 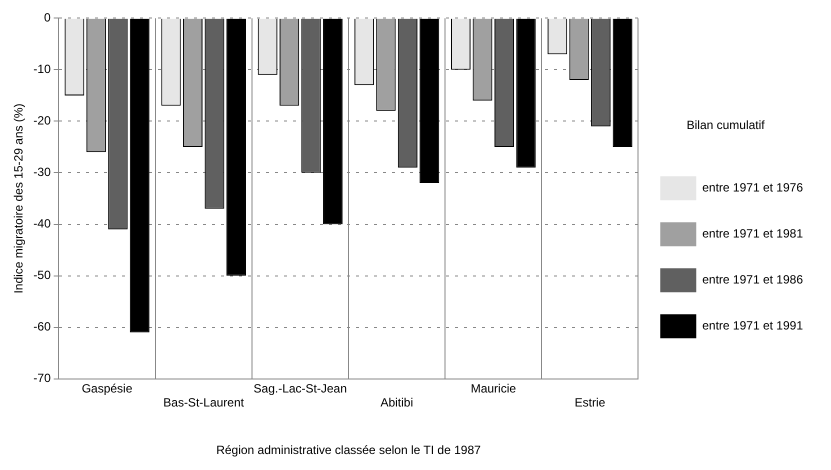 What do you see at coordinates (48, 17) in the screenshot?
I see `y-tick-label: 0` at bounding box center [48, 17].